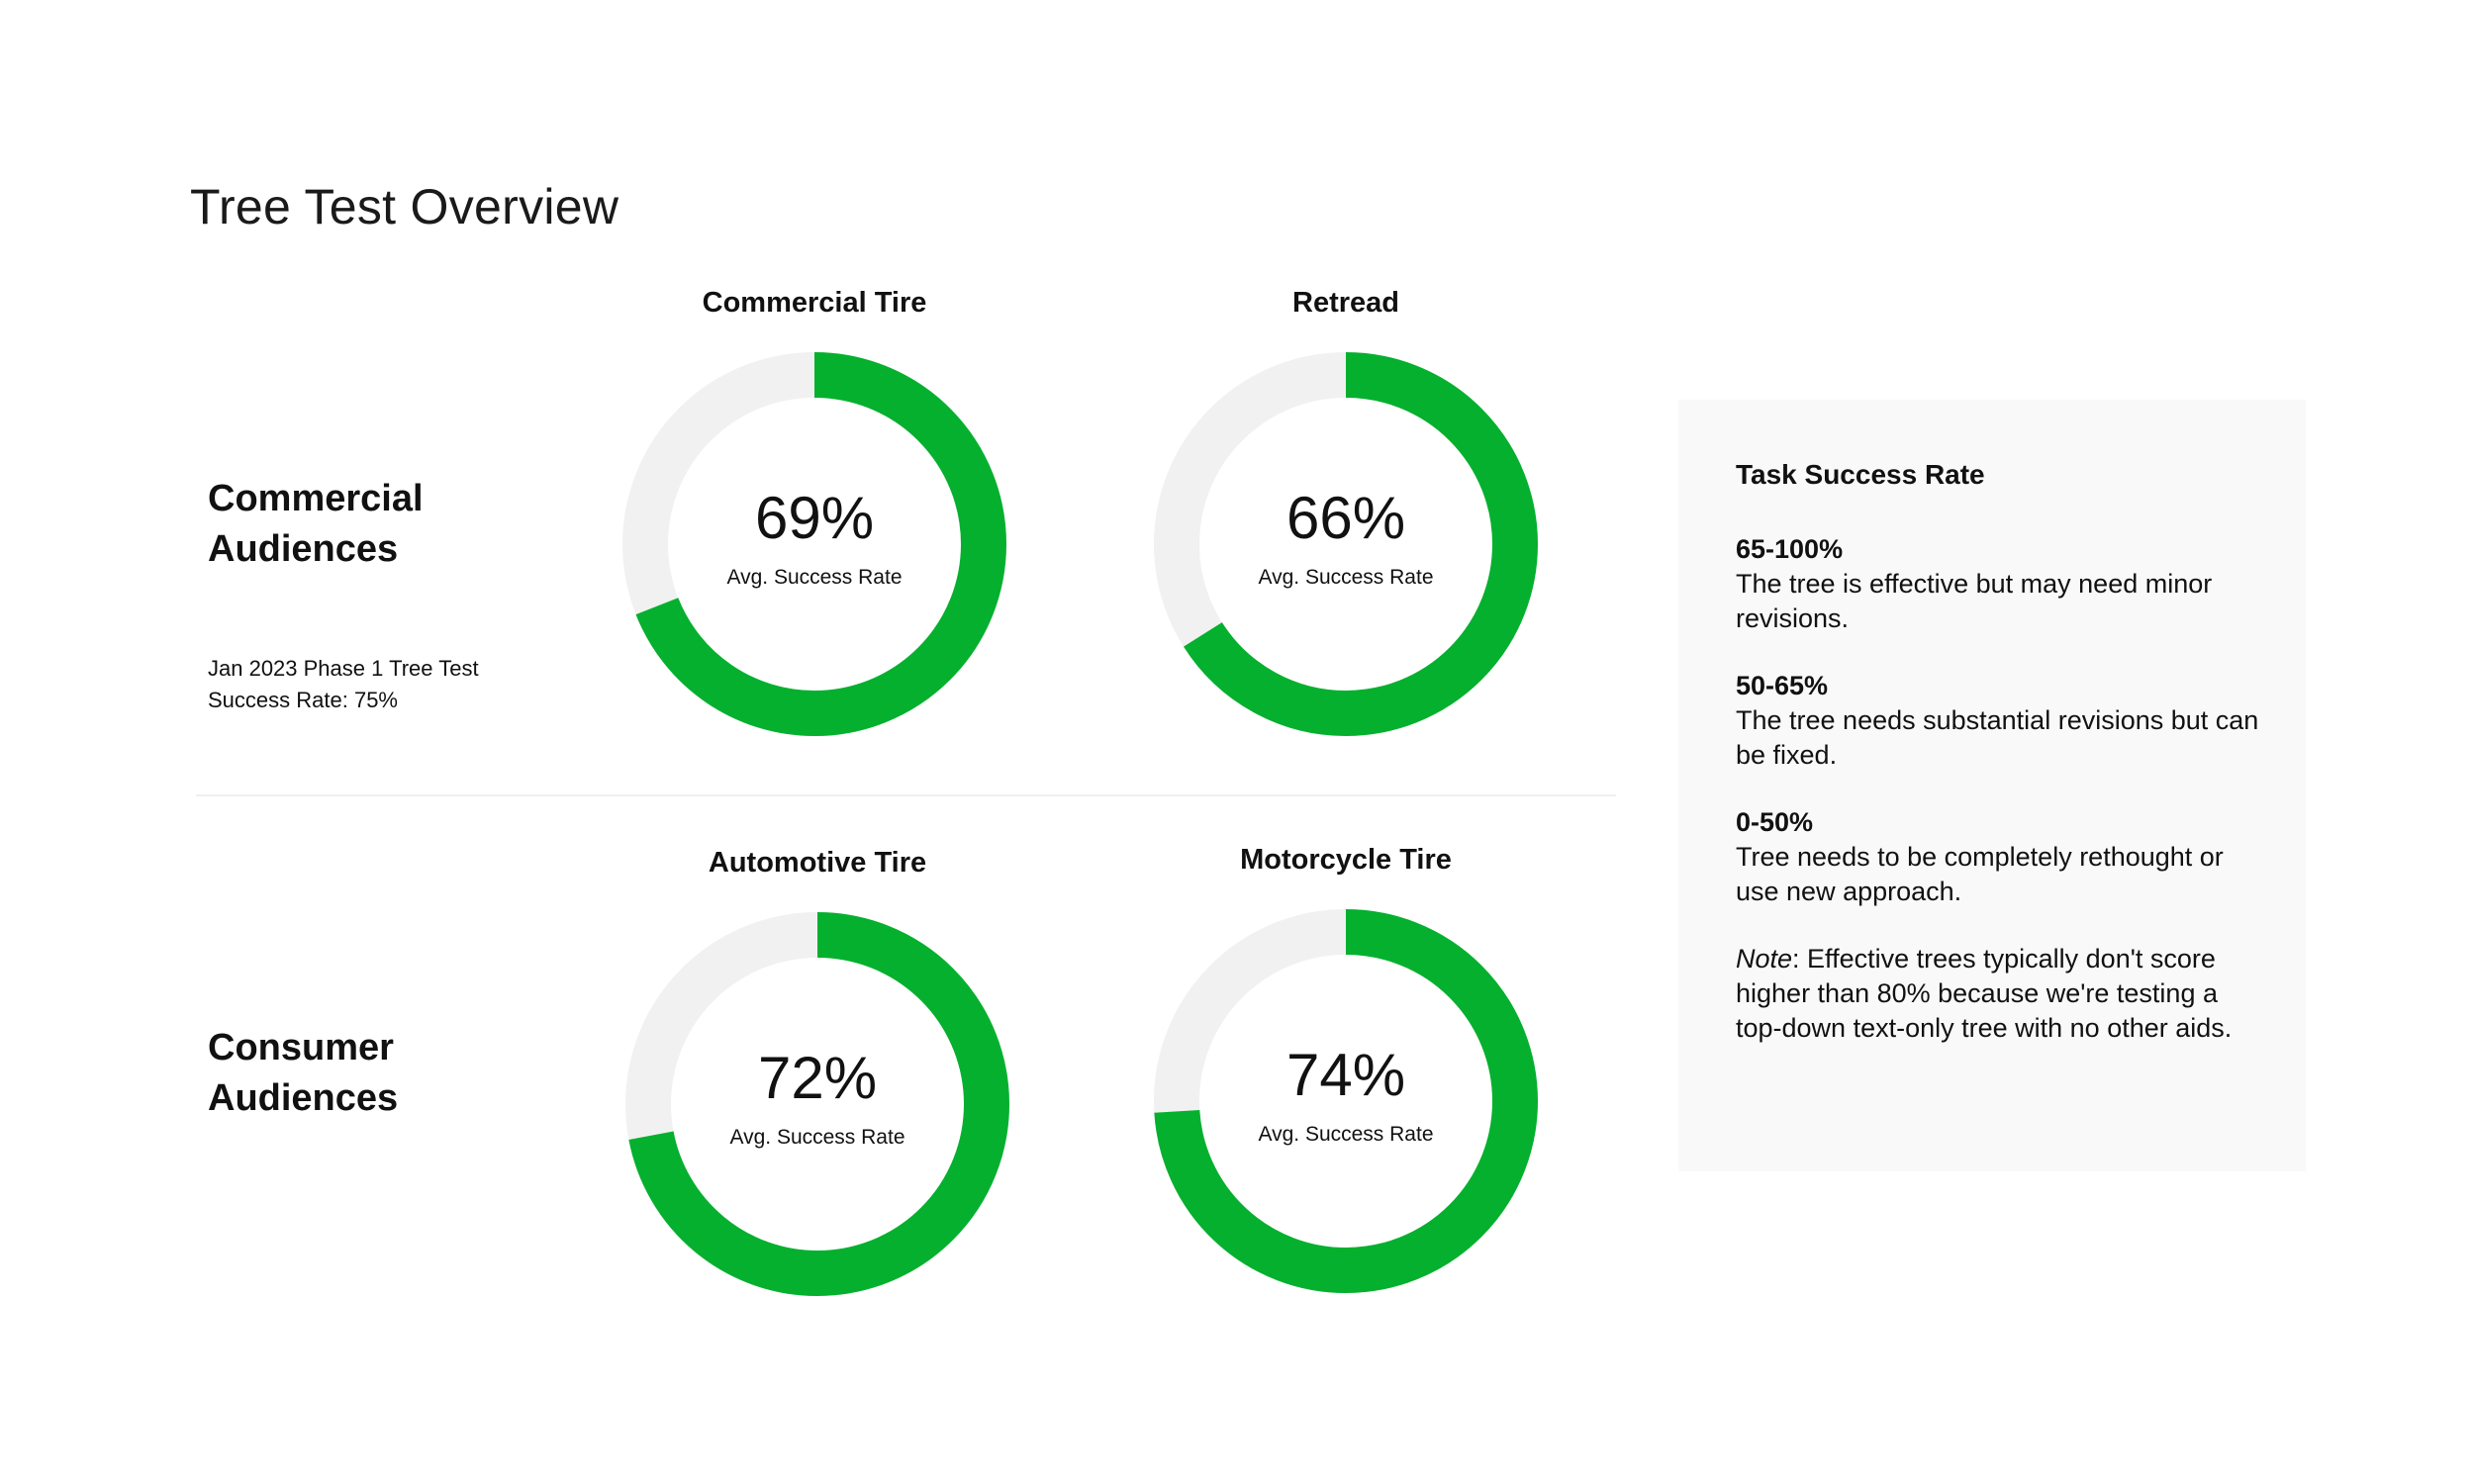 The width and height of the screenshot is (2474, 1484). I want to click on donut-chart-motorcycle-tire: Motorcycle Tire 74% Avg. Success Rate, so click(1346, 1076).